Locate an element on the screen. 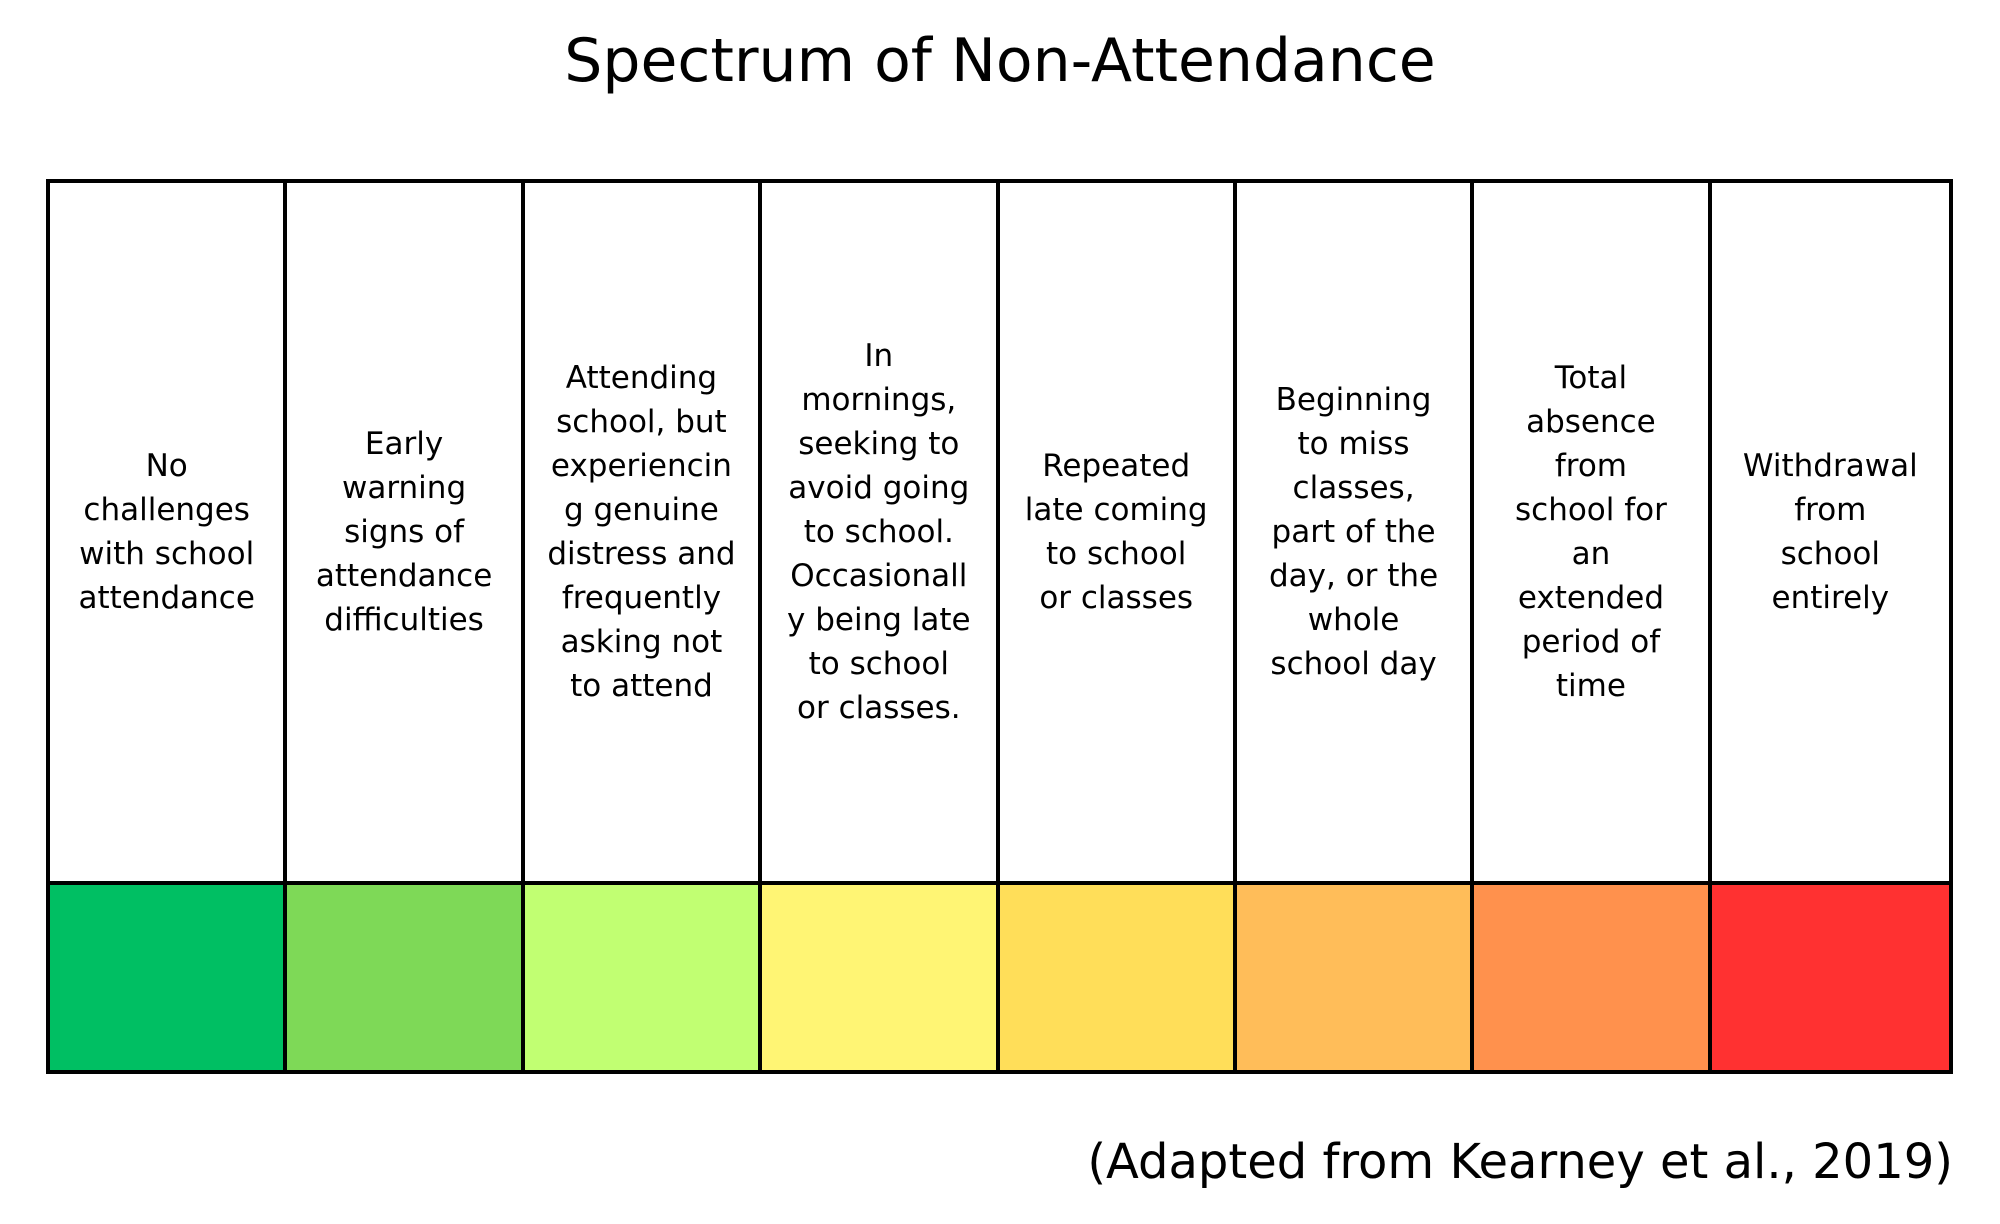 The width and height of the screenshot is (2000, 1224). page-title: Spectrum of Non-Attendance is located at coordinates (1000, 61).